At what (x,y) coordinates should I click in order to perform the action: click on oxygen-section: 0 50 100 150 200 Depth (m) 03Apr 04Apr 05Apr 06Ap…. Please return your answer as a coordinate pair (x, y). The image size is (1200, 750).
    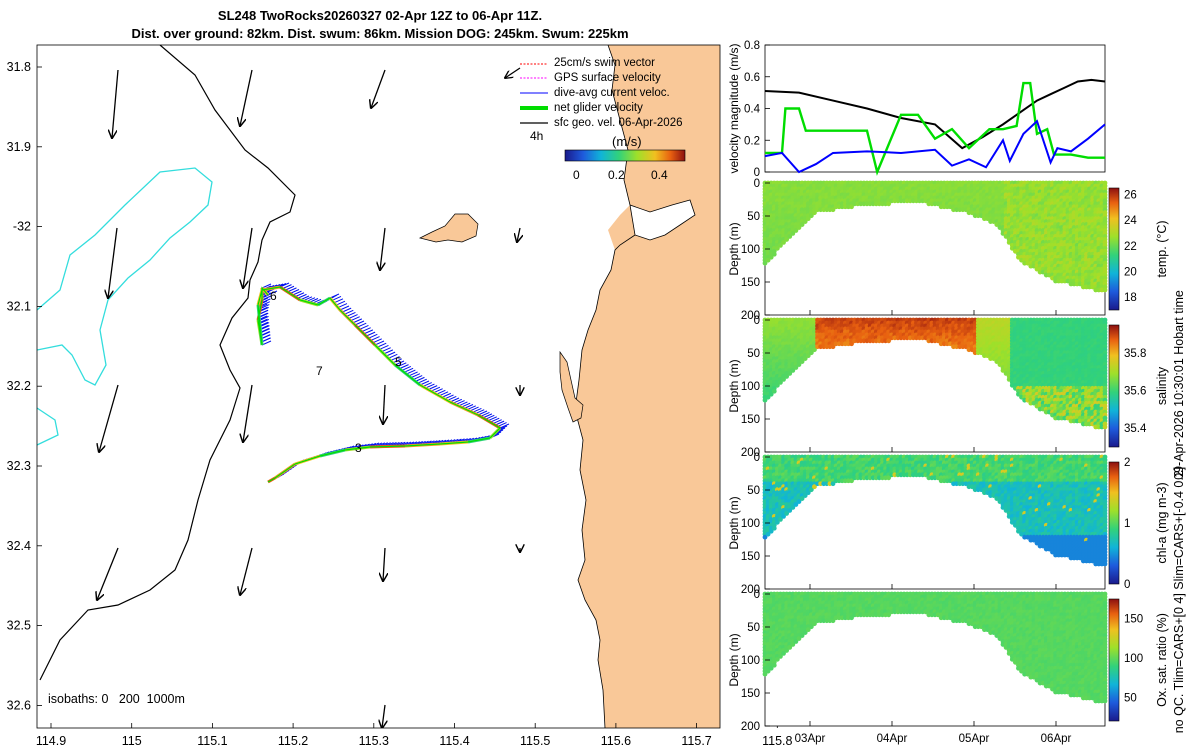
    Looking at the image, I should click on (948, 667).